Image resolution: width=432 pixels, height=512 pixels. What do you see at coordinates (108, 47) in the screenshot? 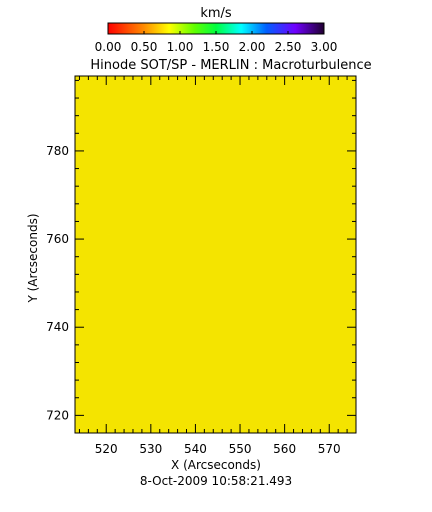
I see `colorbar-tick-label: 0.00` at bounding box center [108, 47].